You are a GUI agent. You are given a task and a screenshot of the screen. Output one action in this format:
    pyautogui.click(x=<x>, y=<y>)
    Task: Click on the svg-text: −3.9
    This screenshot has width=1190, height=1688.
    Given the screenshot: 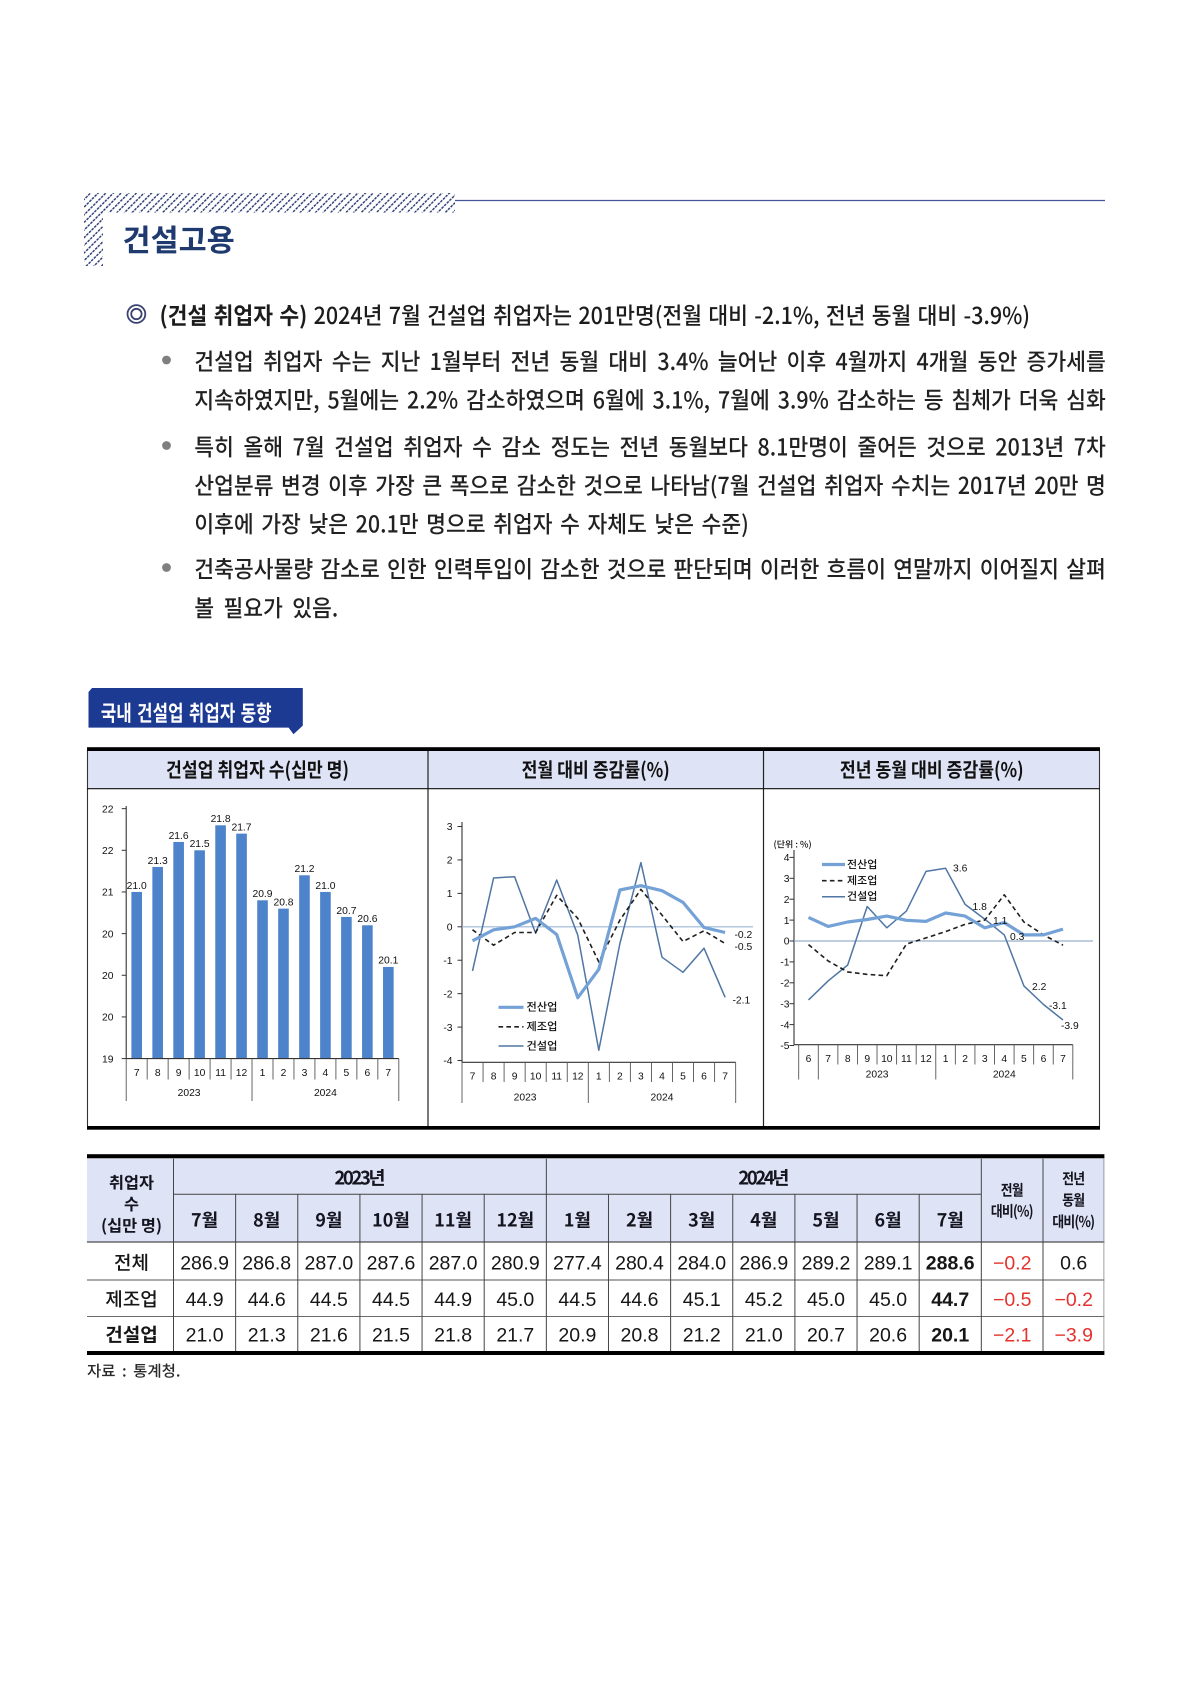 What is the action you would take?
    pyautogui.click(x=1073, y=1336)
    